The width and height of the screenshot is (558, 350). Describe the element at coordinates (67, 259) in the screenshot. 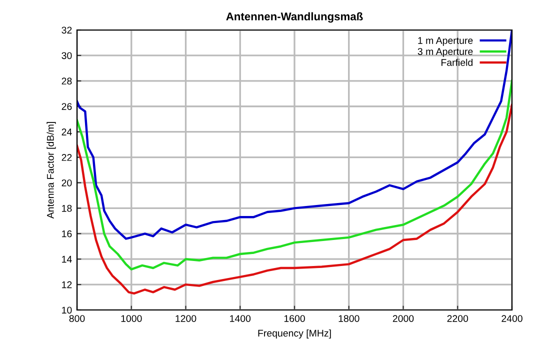

I see `y-tick-label: 14` at that location.